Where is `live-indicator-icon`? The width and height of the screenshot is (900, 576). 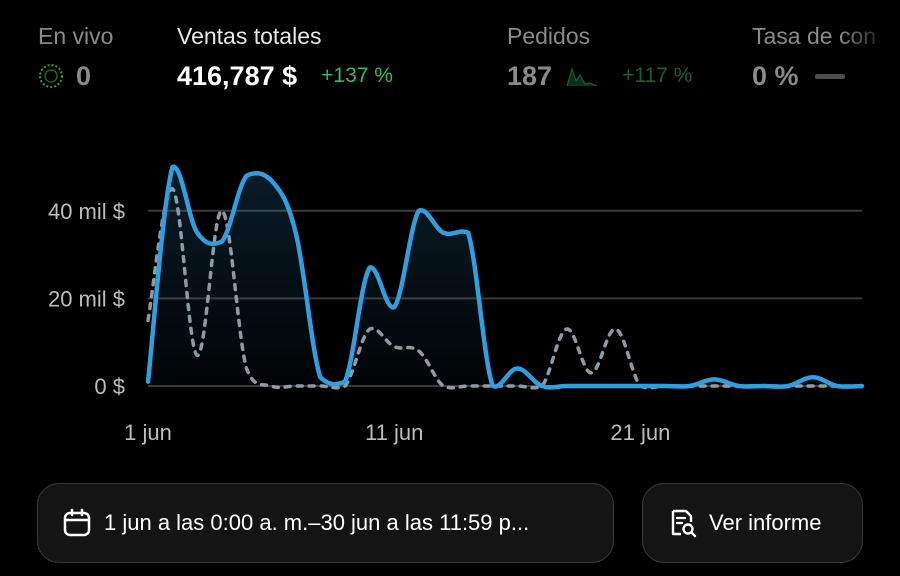
live-indicator-icon is located at coordinates (51, 76).